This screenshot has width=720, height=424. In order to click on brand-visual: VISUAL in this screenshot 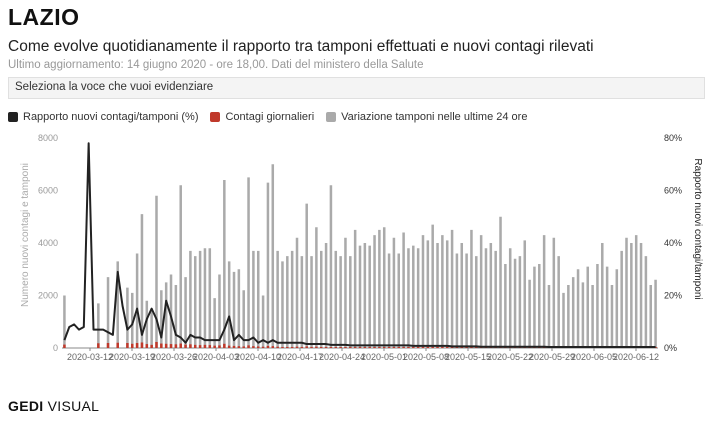, I will do `click(73, 406)`.